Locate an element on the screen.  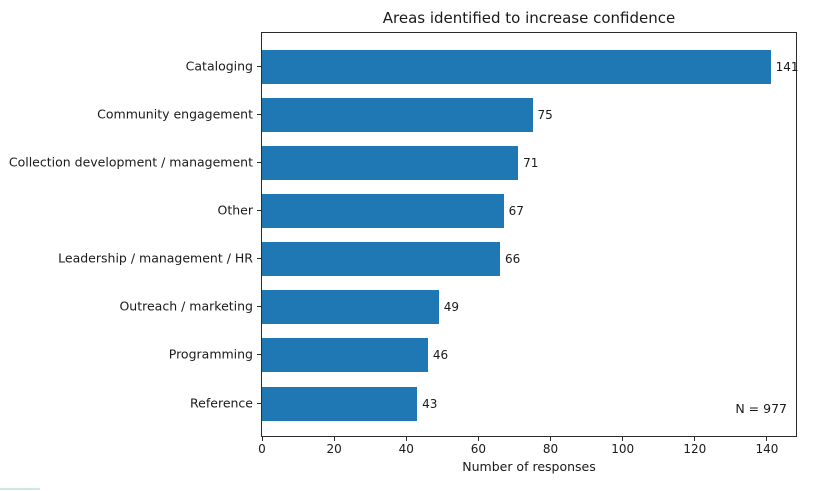
bar-reference is located at coordinates (340, 403).